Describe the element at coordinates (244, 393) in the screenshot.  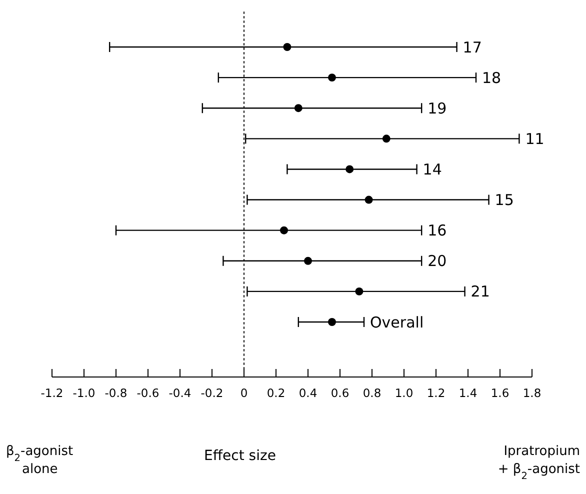
I see `x-tick-label: 0` at that location.